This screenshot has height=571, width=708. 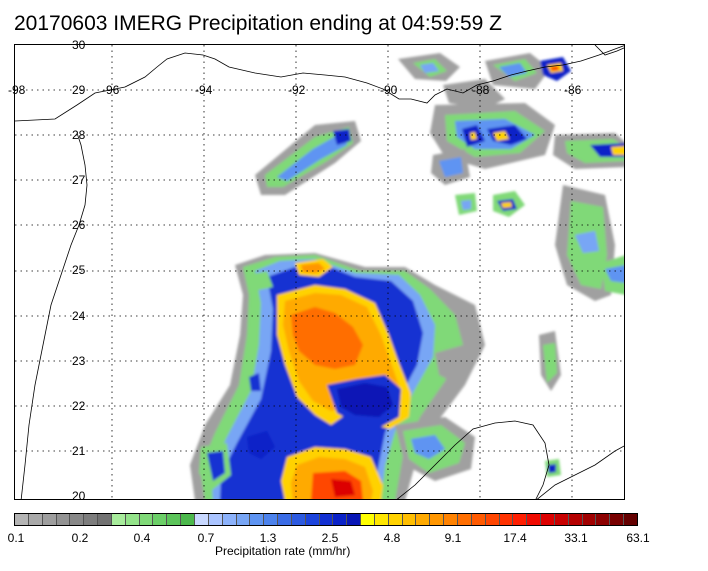 I want to click on lat-label-20: 20, so click(x=79, y=496).